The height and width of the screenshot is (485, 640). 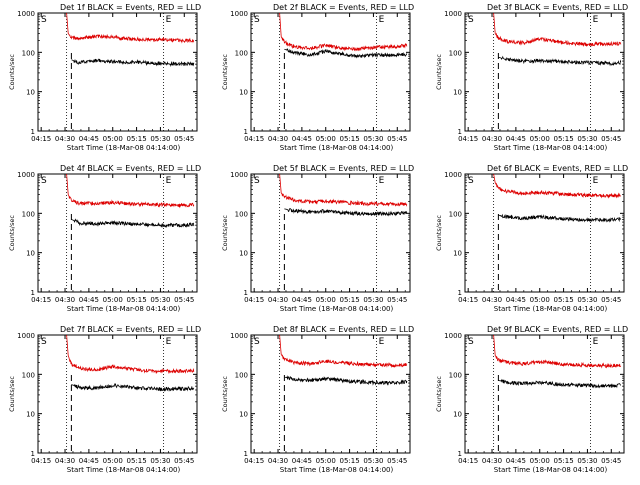 What do you see at coordinates (130, 7) in the screenshot?
I see `panel-title: Det 1f BLACK = Events, RED = LLD` at bounding box center [130, 7].